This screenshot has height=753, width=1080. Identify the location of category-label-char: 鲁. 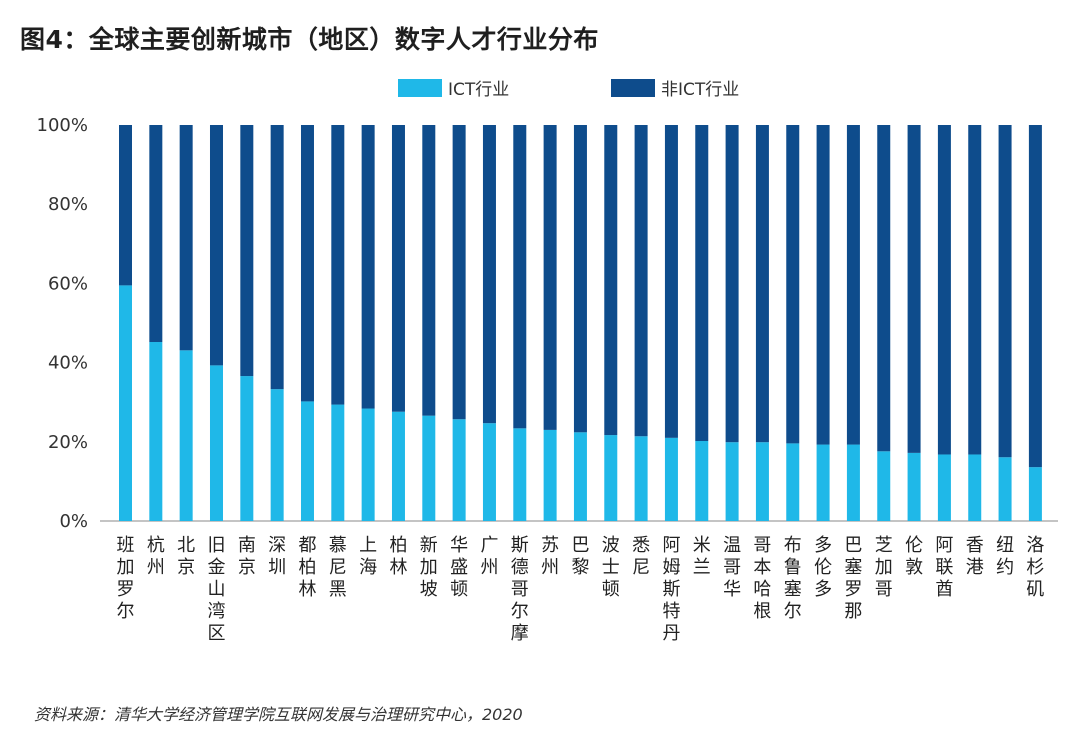
(793, 567).